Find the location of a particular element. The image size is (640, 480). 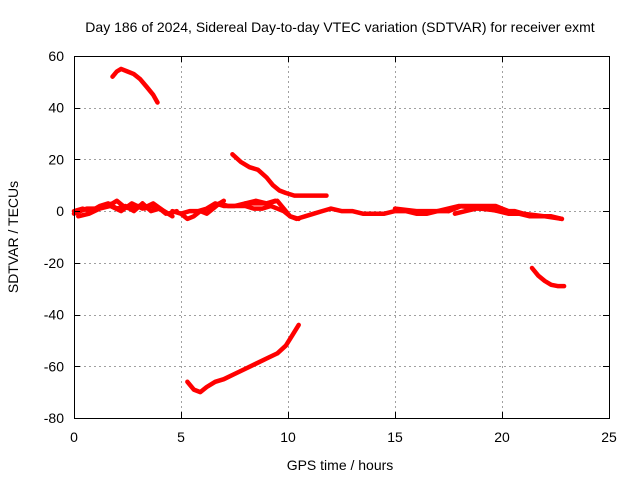

series-baseline-early-c is located at coordinates (125, 210).